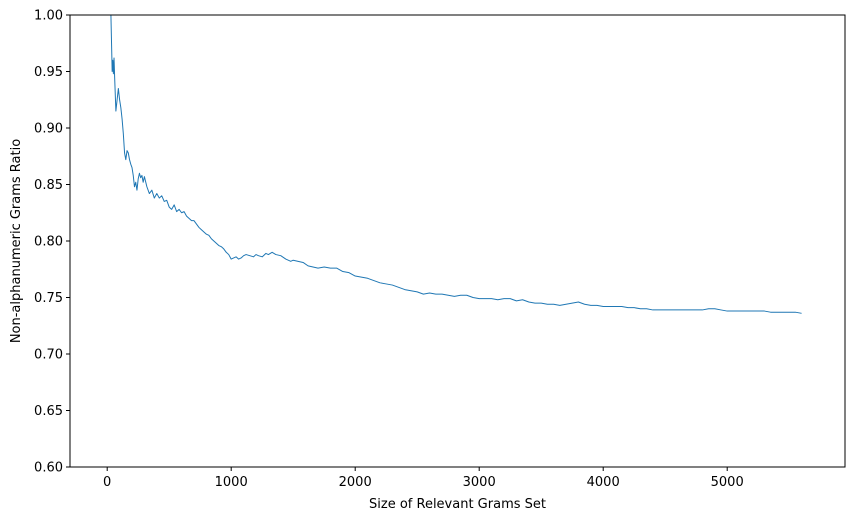 This screenshot has width=858, height=521. Describe the element at coordinates (107, 482) in the screenshot. I see `x-tick-label: 0` at that location.